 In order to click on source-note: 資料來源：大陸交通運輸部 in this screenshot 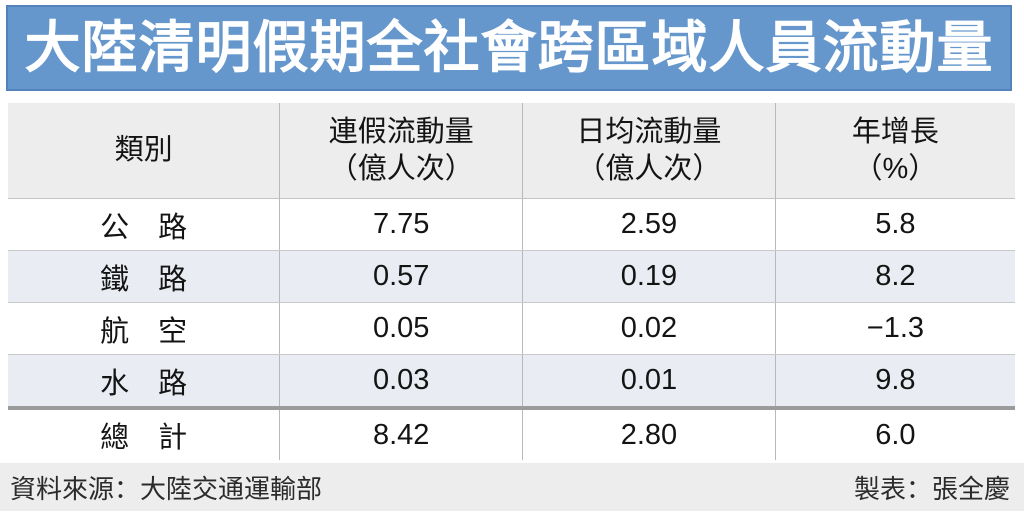, I will do `click(166, 488)`.